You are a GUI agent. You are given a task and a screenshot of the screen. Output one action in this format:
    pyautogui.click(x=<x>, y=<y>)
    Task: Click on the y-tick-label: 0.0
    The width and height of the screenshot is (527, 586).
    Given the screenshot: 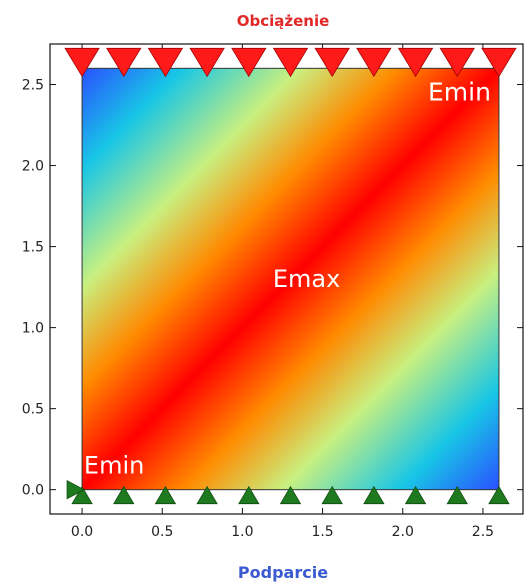 What is the action you would take?
    pyautogui.click(x=33, y=491)
    